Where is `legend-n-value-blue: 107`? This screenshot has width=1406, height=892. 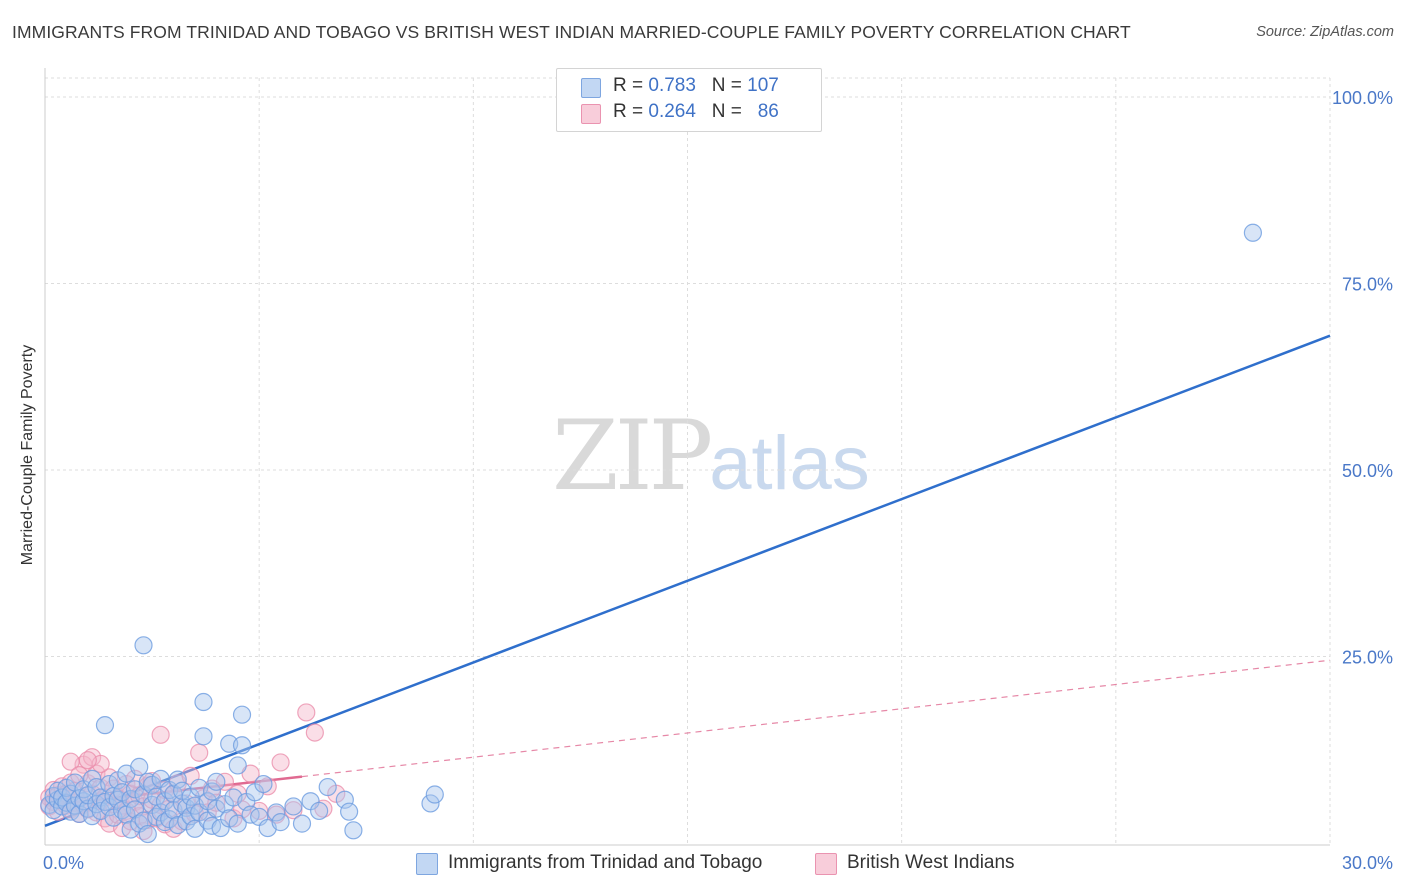 legend-n-value-blue: 107 is located at coordinates (763, 85).